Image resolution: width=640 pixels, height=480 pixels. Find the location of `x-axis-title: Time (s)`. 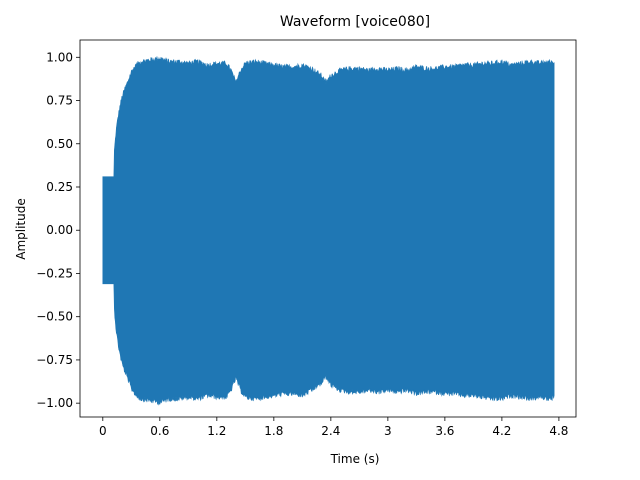

x-axis-title: Time (s) is located at coordinates (355, 459).